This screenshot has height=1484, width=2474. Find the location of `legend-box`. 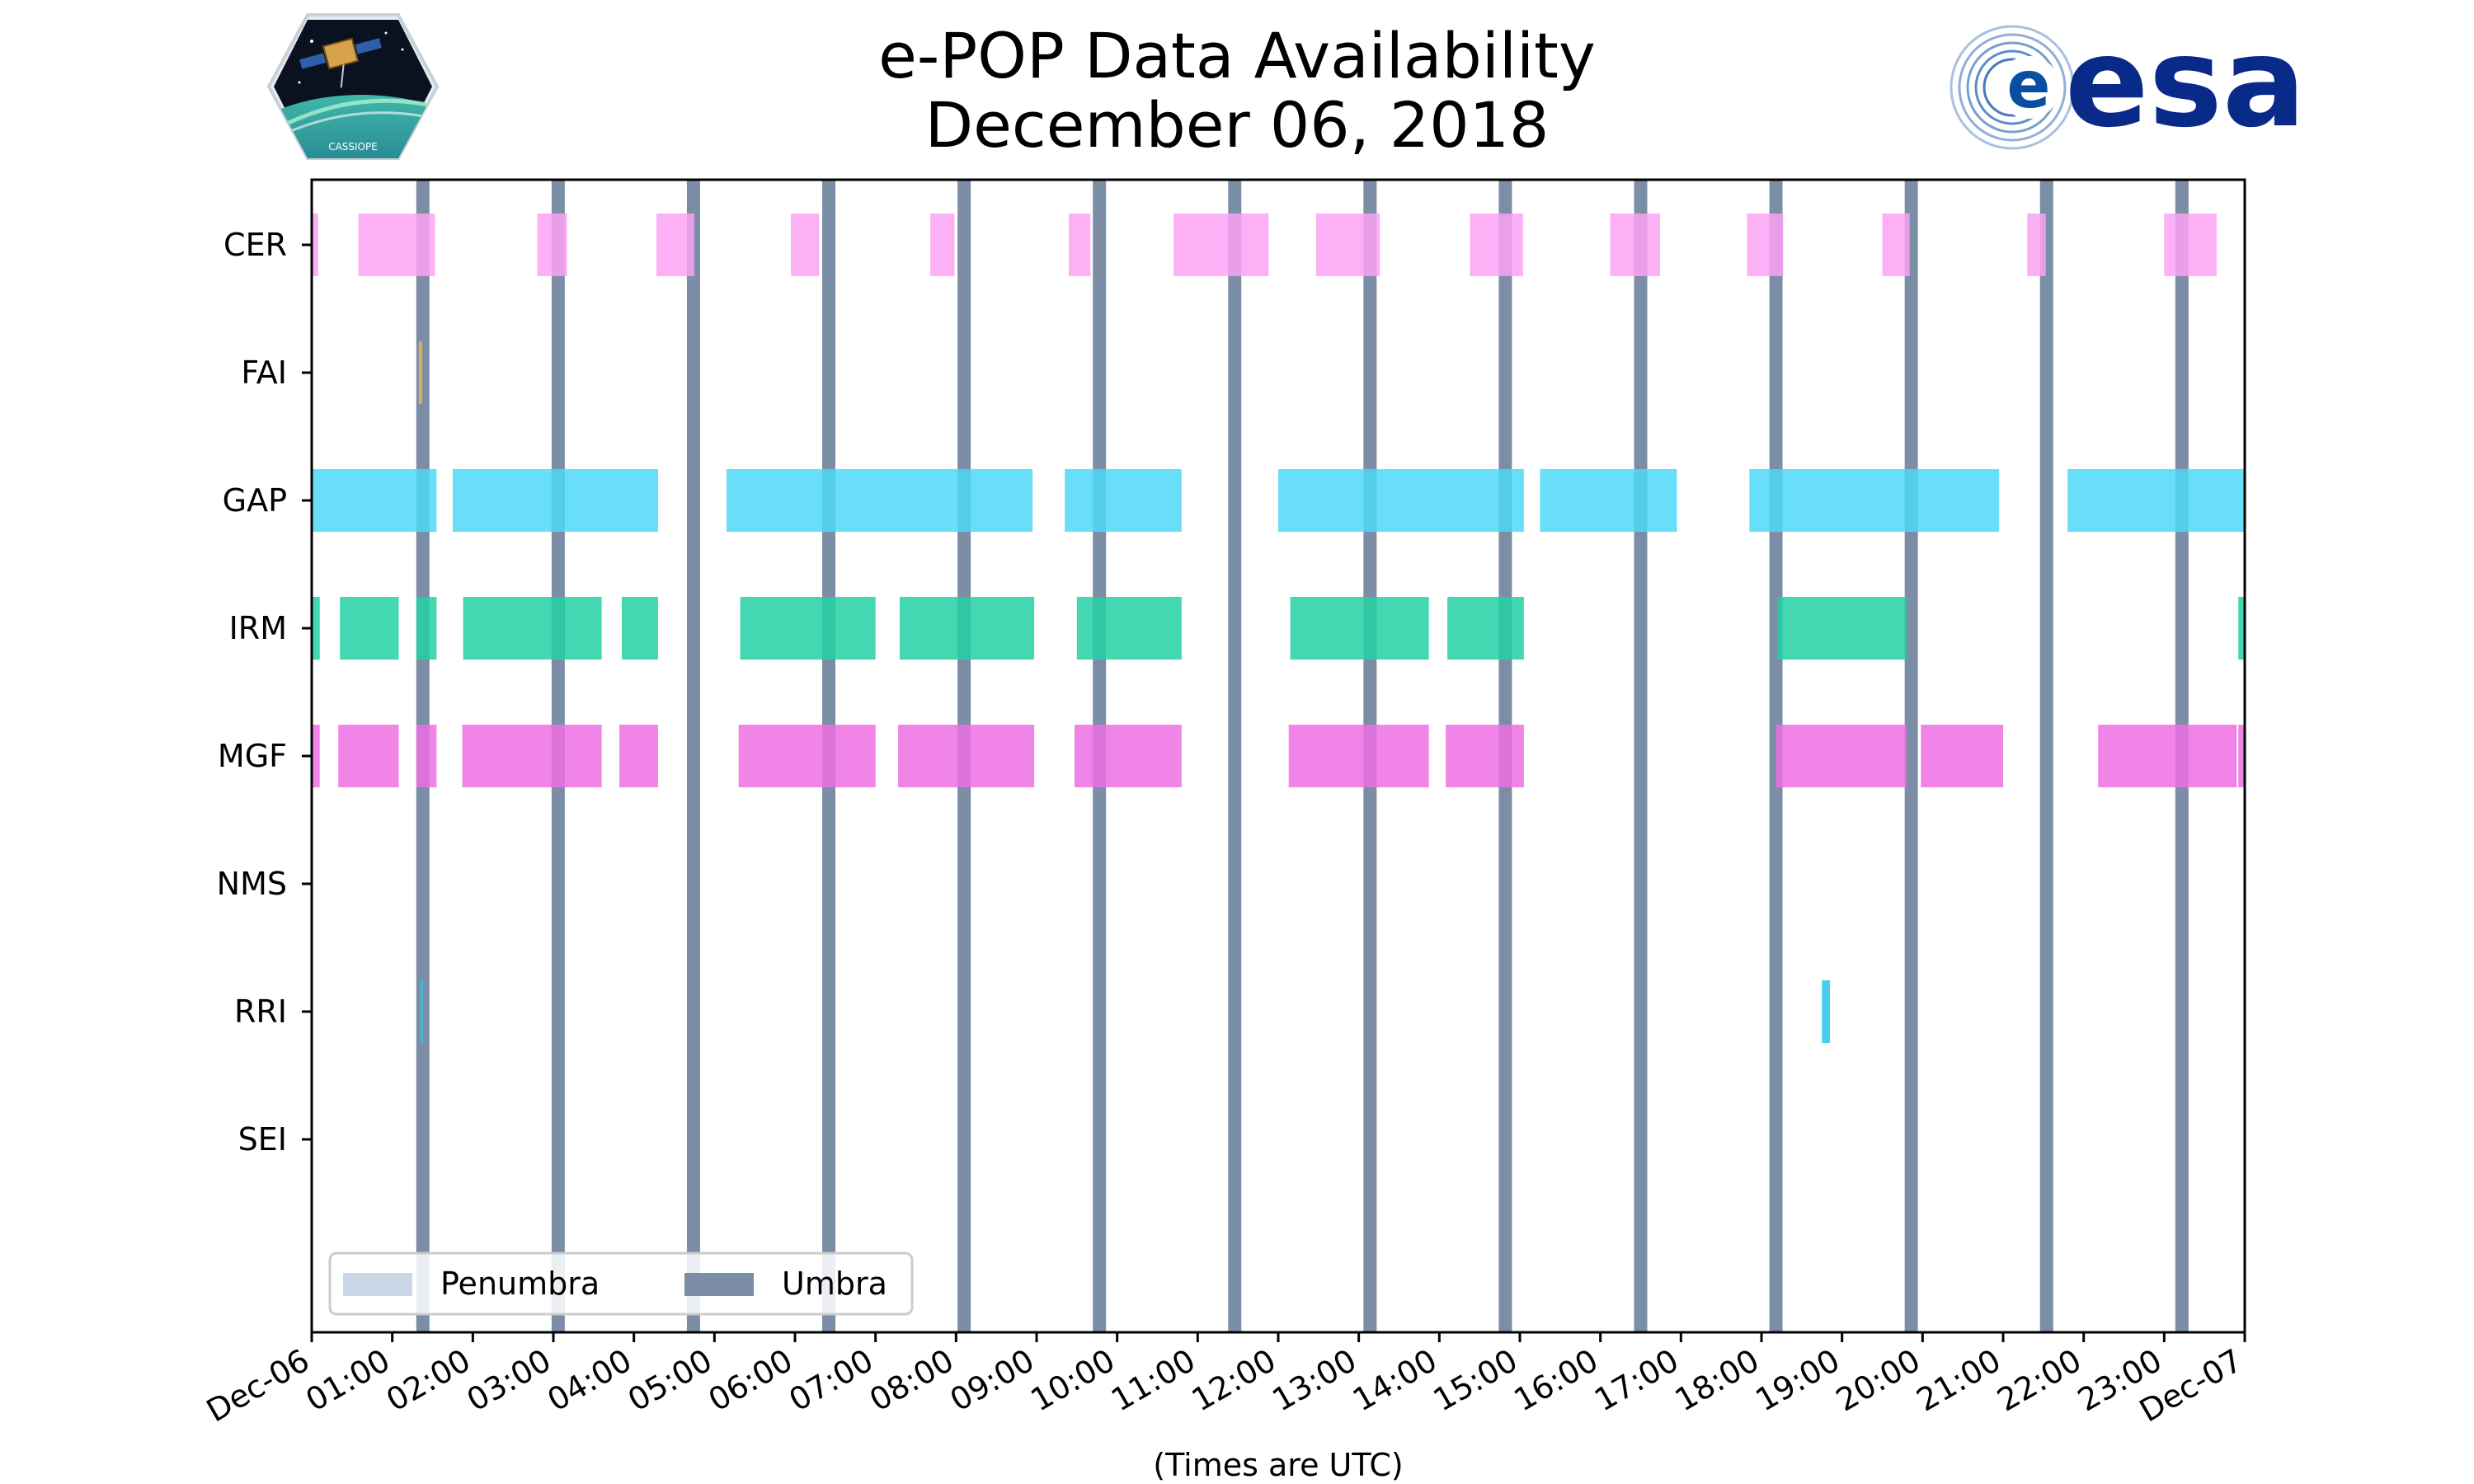

legend-box is located at coordinates (621, 1284).